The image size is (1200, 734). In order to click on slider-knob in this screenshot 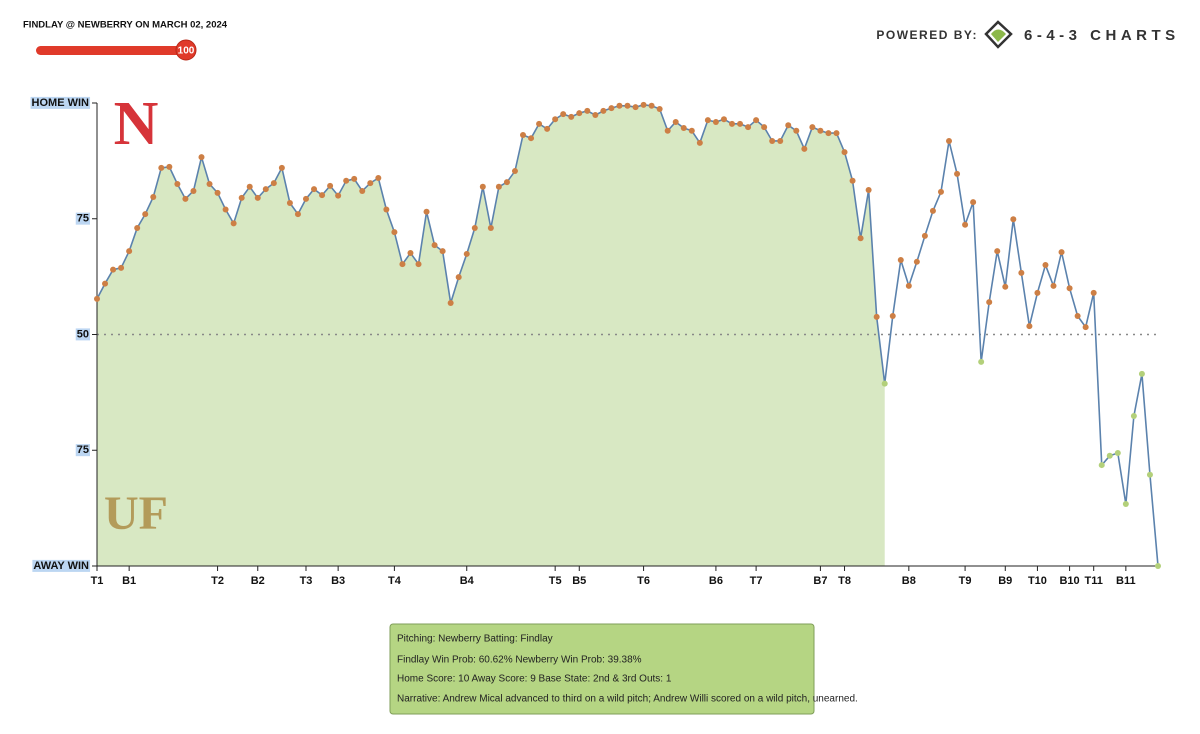, I will do `click(186, 50)`.